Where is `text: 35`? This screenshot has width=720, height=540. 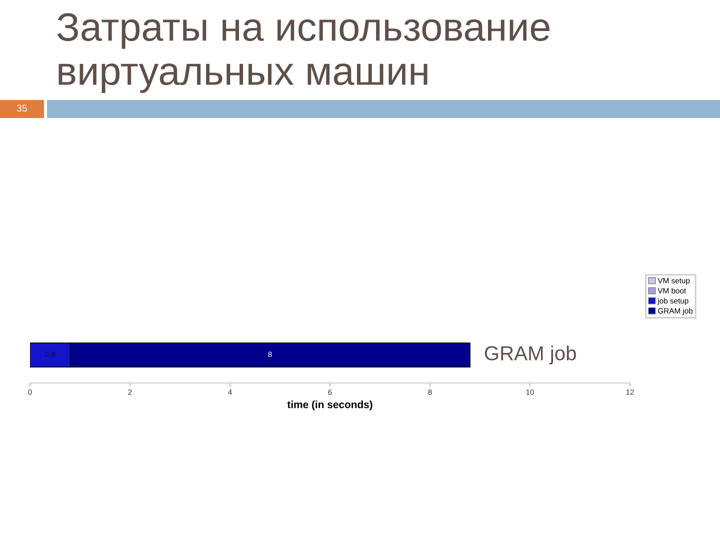
text: 35 is located at coordinates (21, 108).